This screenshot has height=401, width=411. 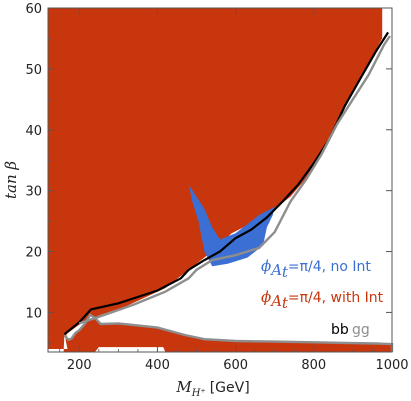 What do you see at coordinates (313, 365) in the screenshot?
I see `x-tick-label: 800` at bounding box center [313, 365].